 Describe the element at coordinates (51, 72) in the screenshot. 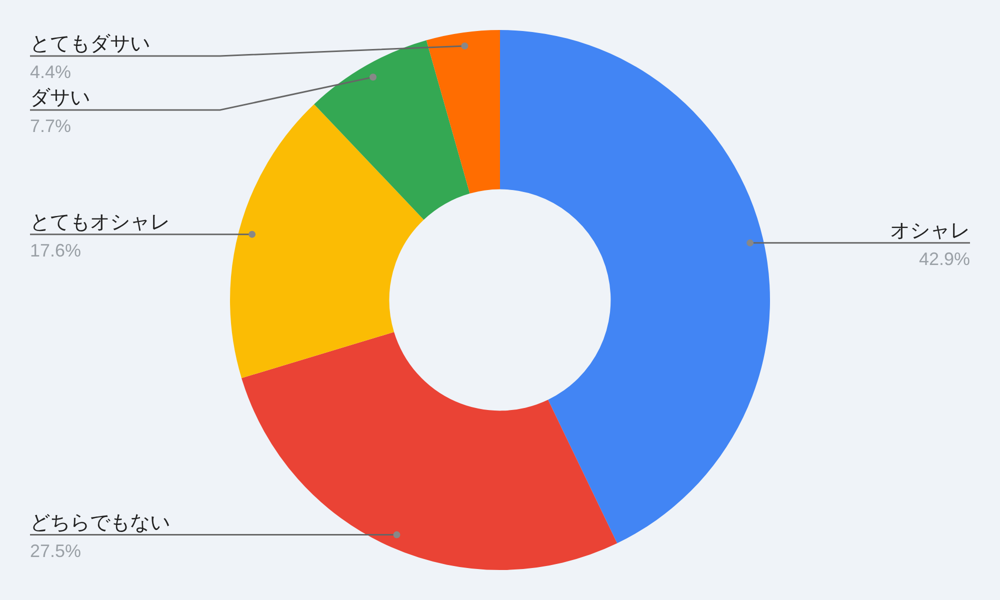

I see `data-label: 4.4%` at that location.